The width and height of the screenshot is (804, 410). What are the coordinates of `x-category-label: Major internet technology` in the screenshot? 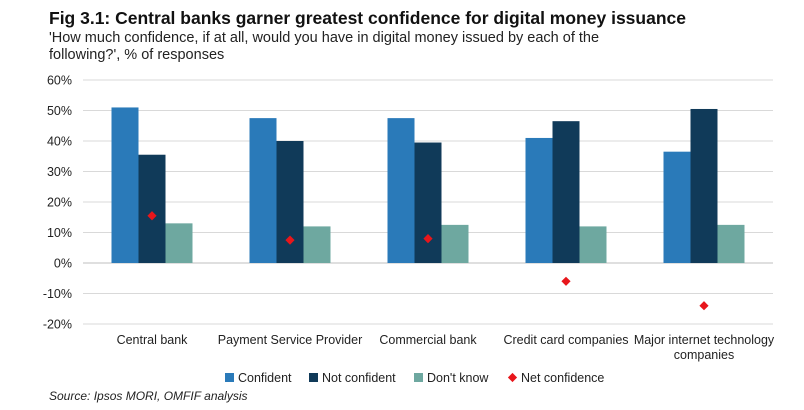 It's located at (704, 340).